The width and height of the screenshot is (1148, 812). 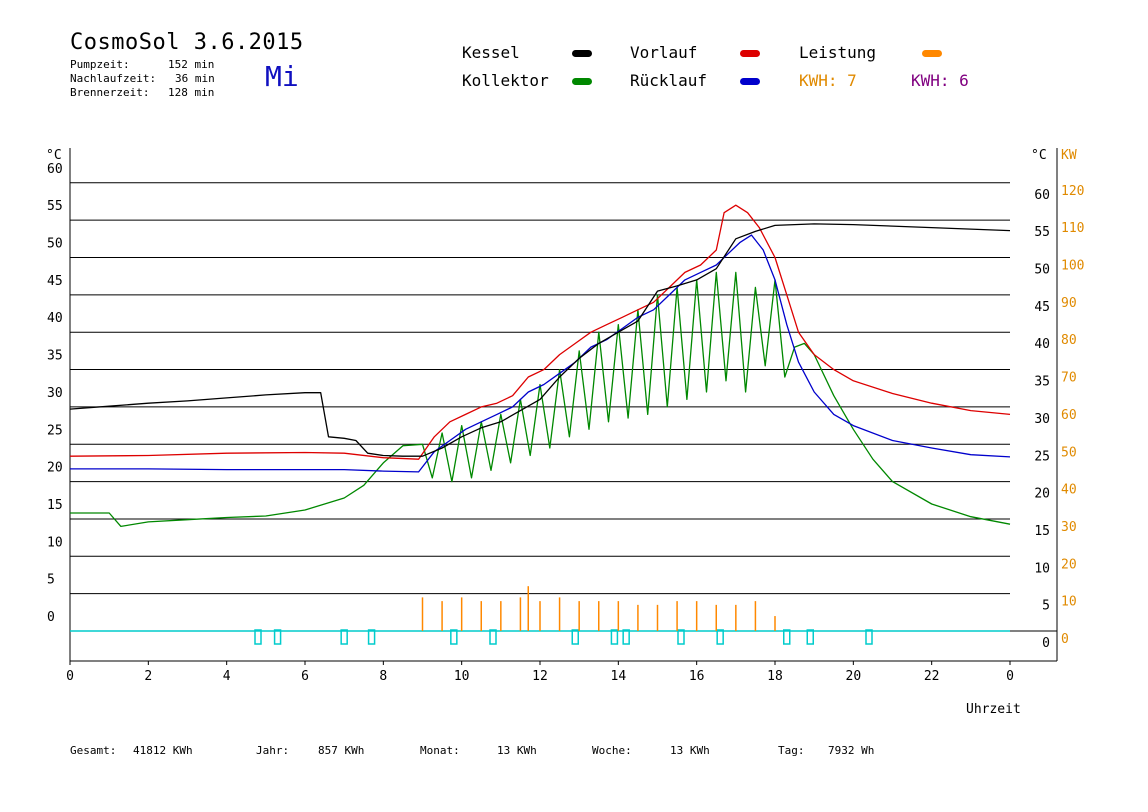 What do you see at coordinates (854, 676) in the screenshot?
I see `x-tick-label-10: 20` at bounding box center [854, 676].